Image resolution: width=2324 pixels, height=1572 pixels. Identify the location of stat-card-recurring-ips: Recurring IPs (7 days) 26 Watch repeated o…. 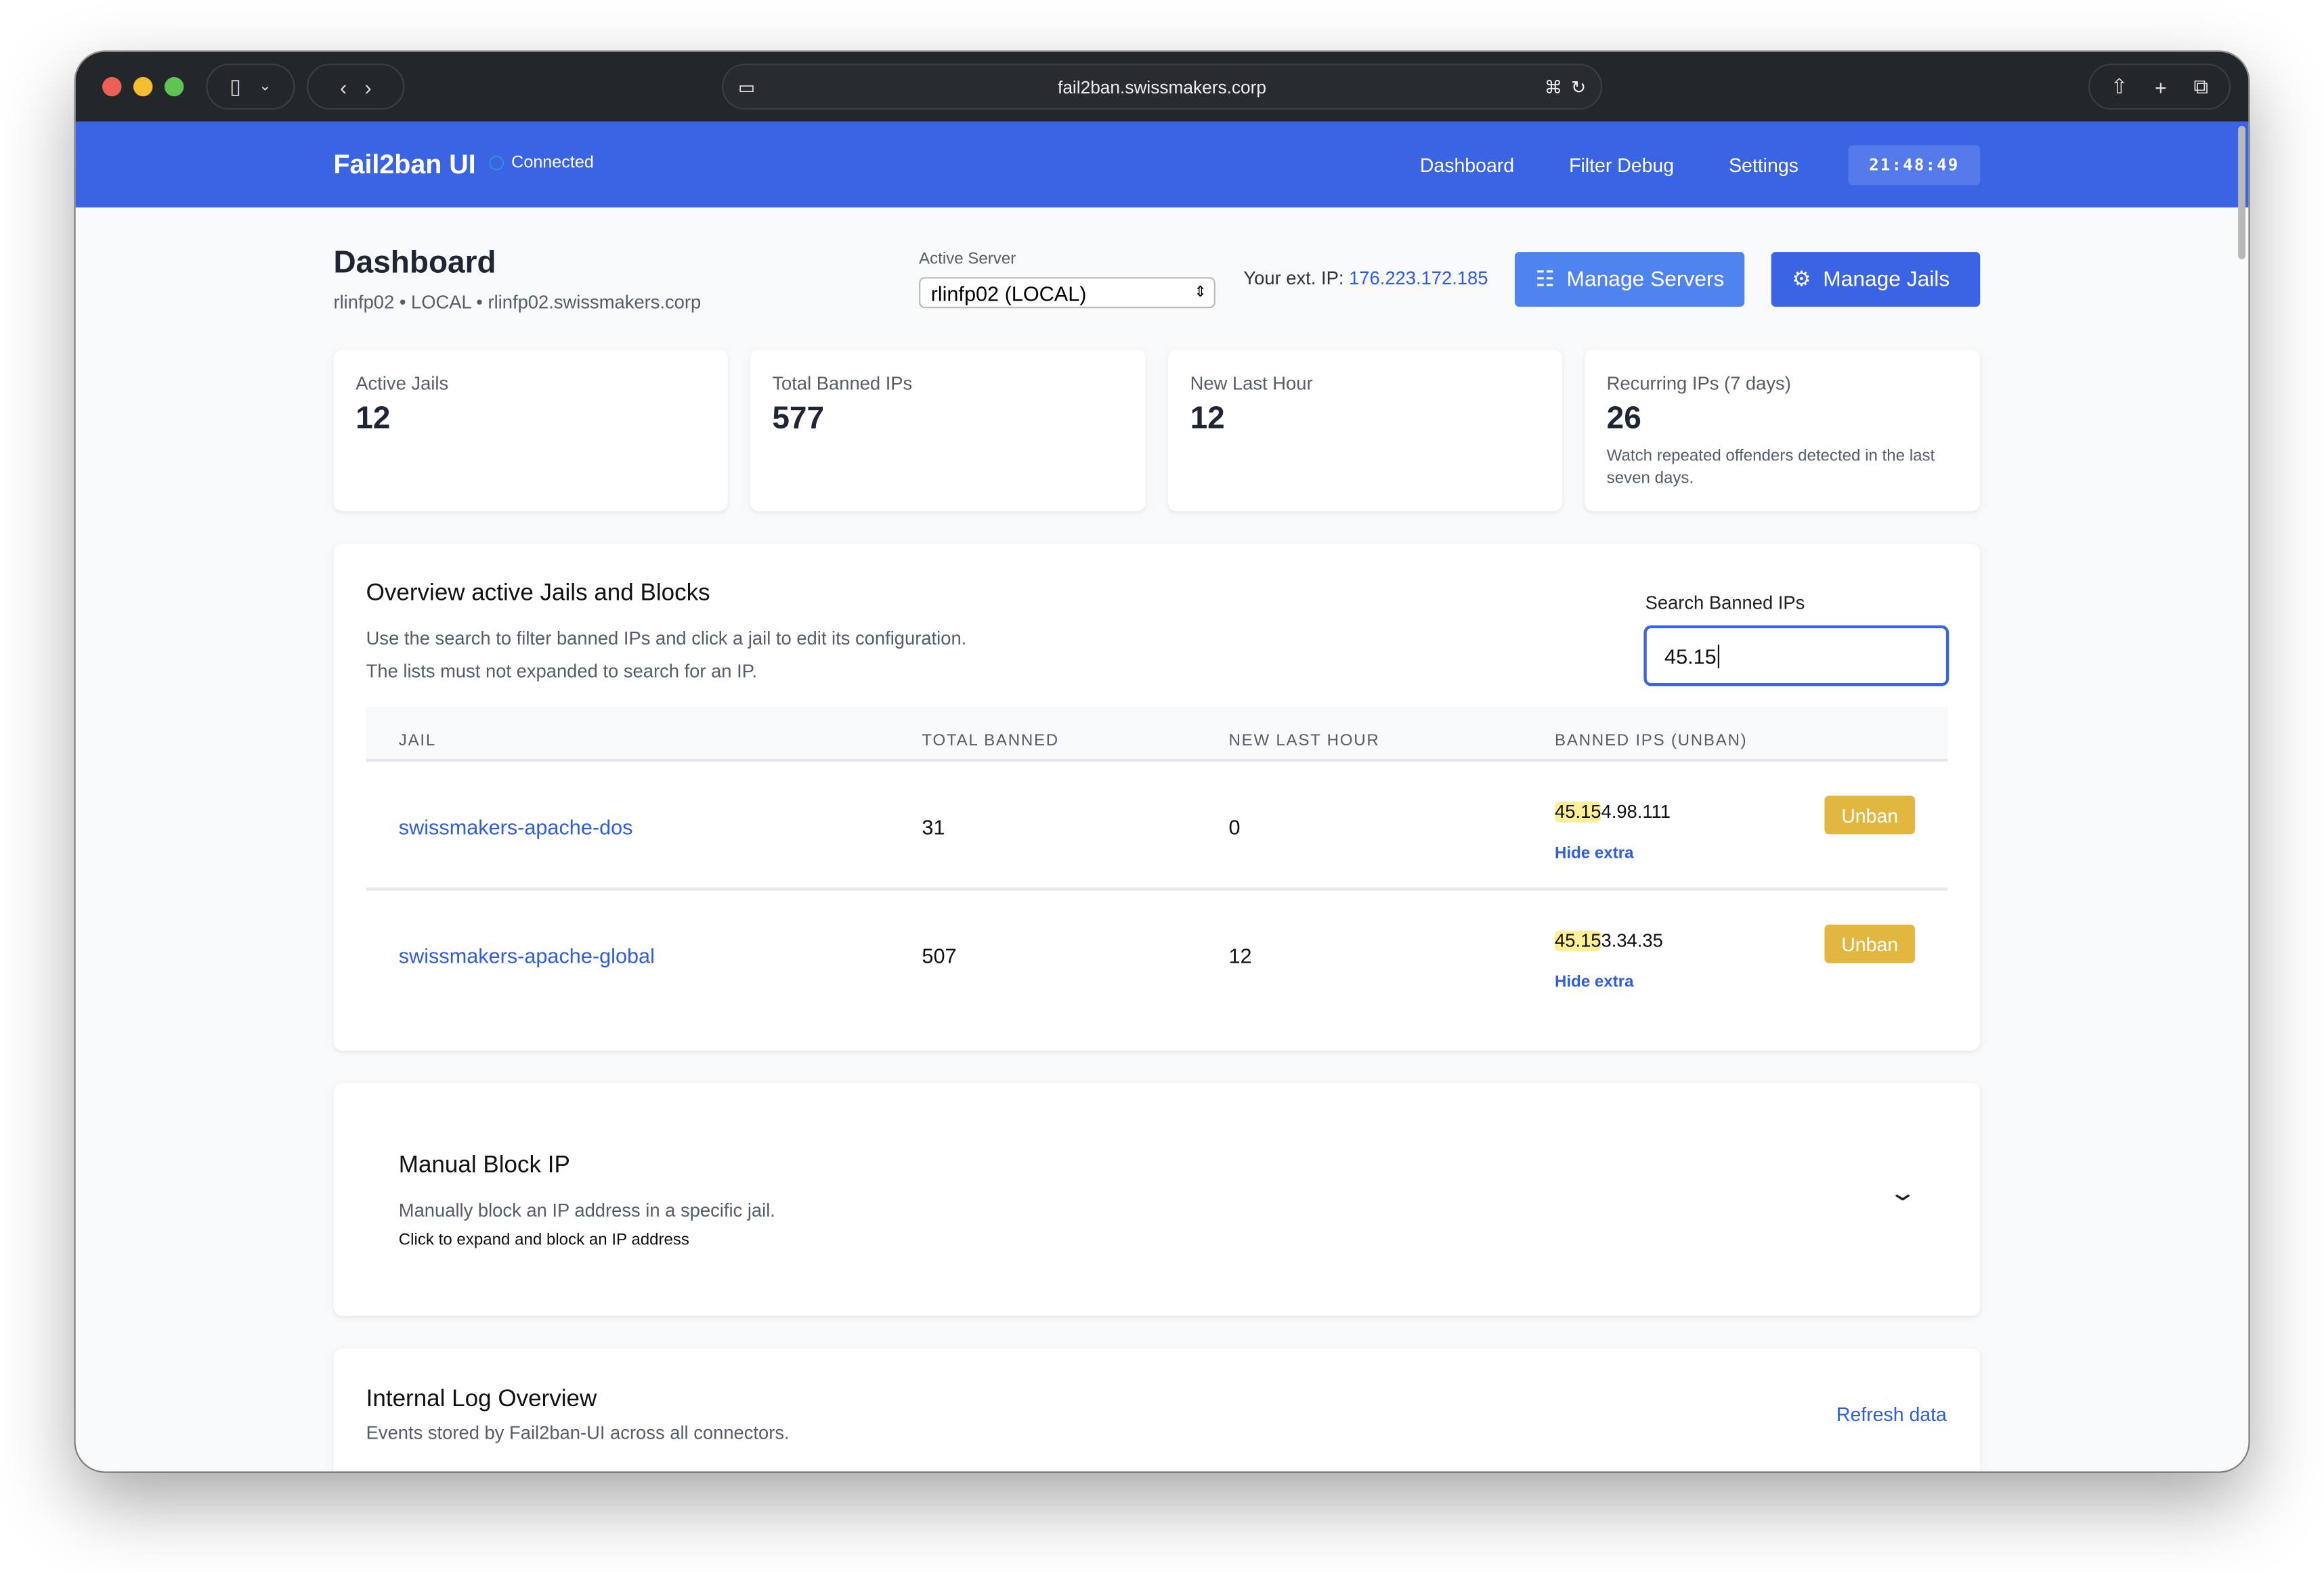
(1782, 431).